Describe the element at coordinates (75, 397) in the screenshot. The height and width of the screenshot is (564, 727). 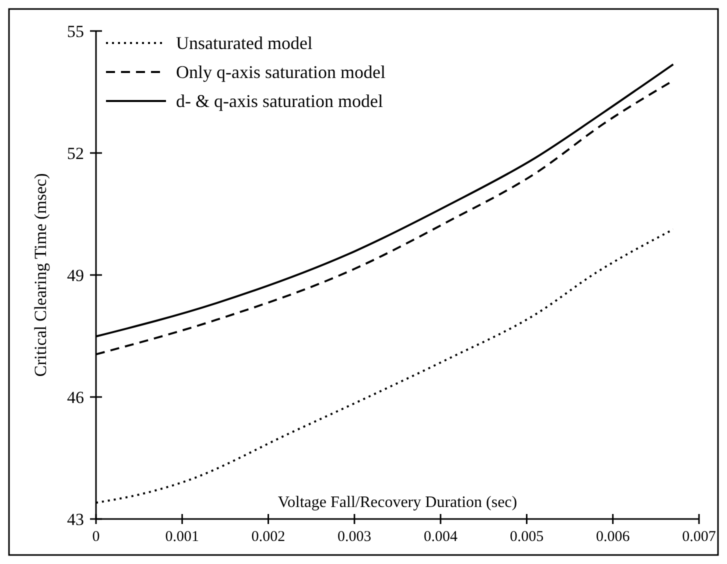
I see `y-tick-label: 46` at that location.